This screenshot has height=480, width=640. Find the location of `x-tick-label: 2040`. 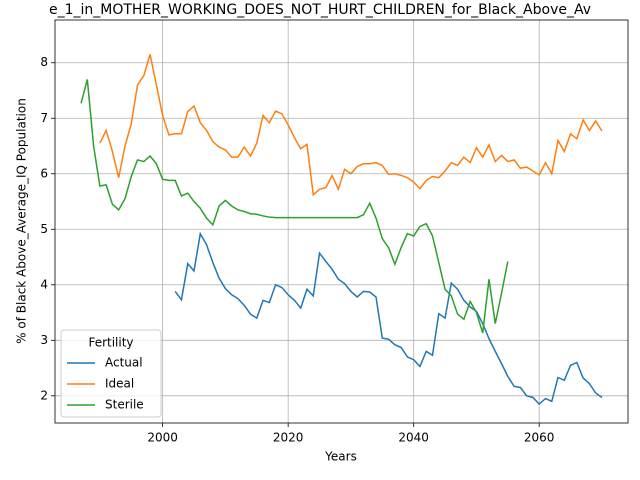

x-tick-label: 2040 is located at coordinates (413, 438).